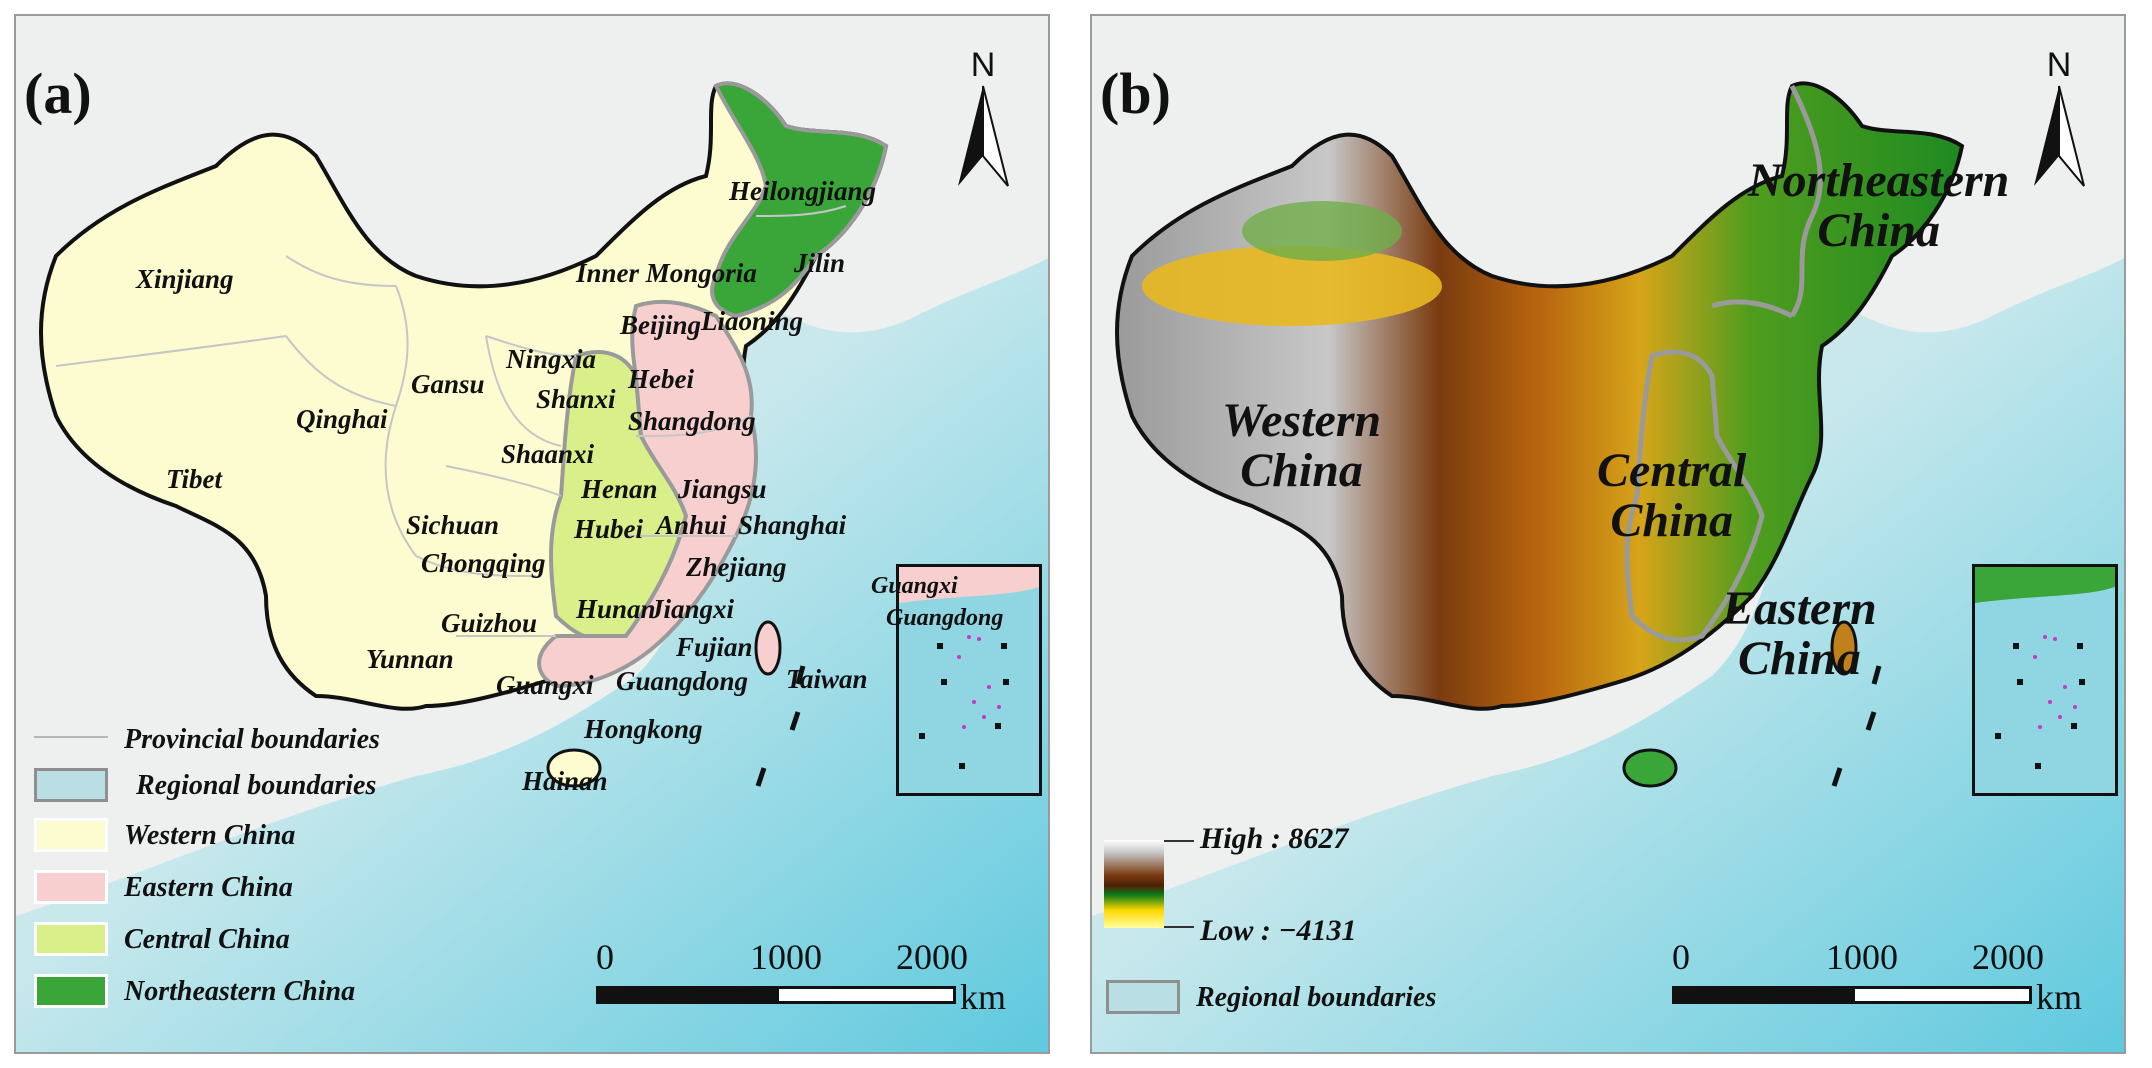 This screenshot has width=2152, height=1068. I want to click on label-central-china: Central China, so click(1672, 495).